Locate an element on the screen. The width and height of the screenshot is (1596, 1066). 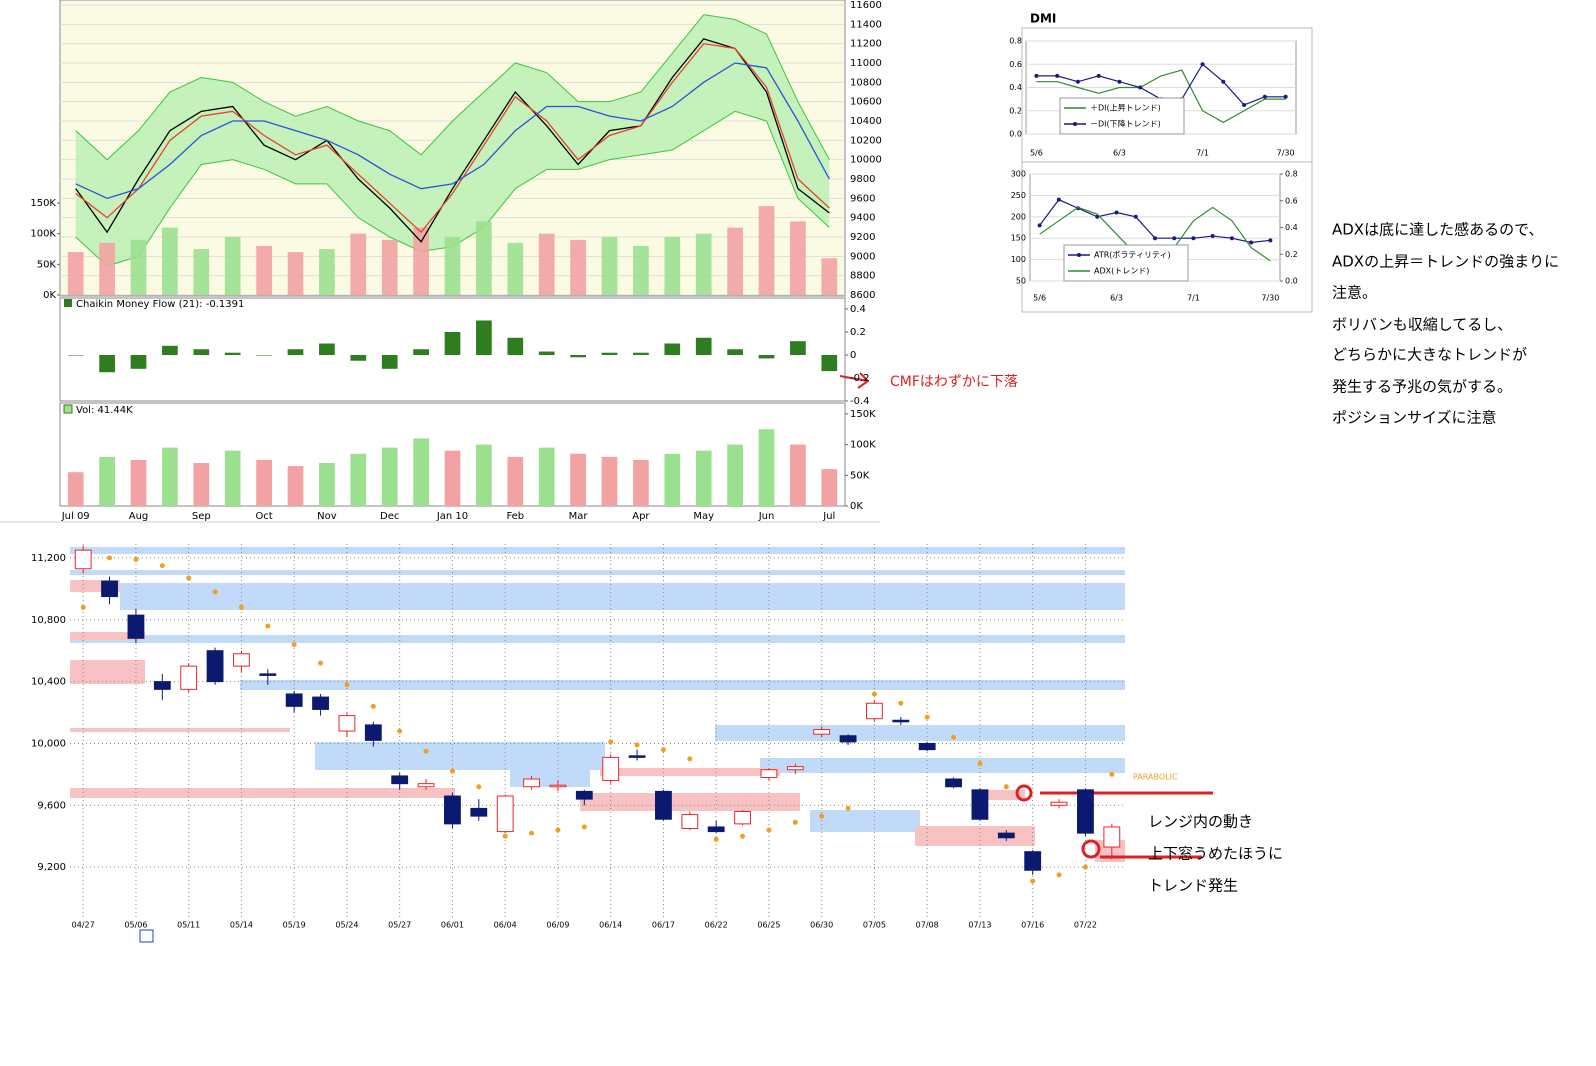
y-tick-label: 0.4 is located at coordinates (1291, 227).